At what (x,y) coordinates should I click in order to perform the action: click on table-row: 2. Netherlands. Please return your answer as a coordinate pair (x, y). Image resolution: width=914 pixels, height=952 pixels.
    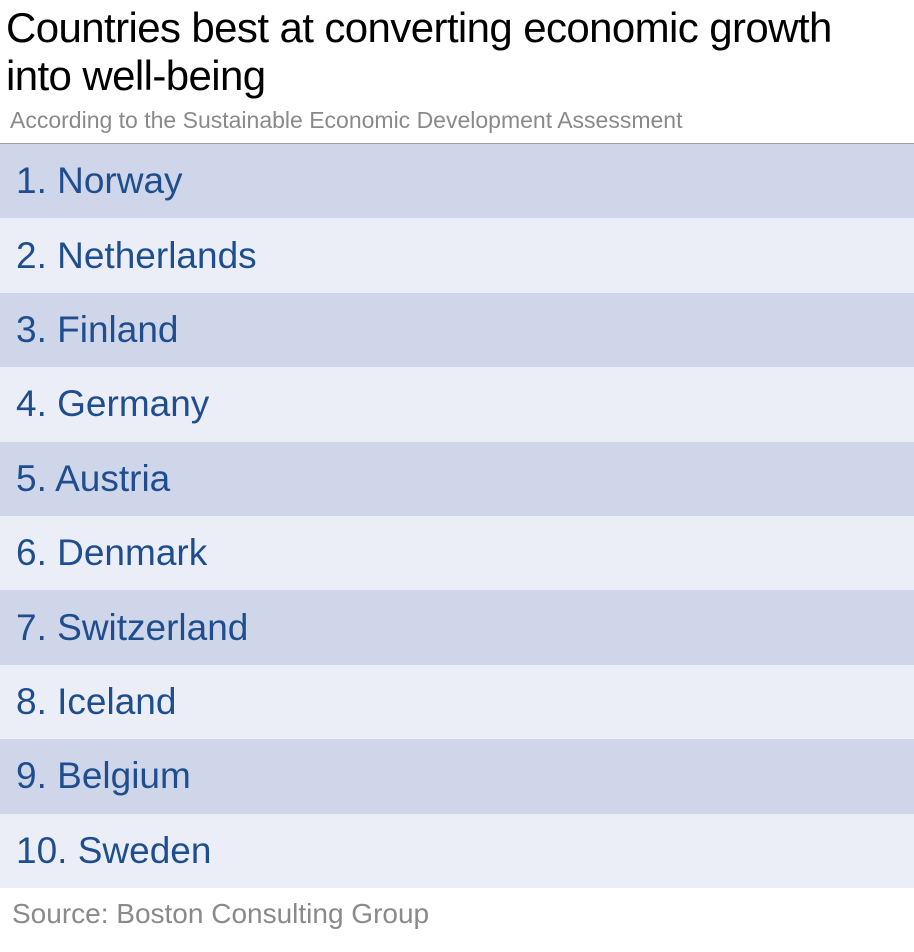
    Looking at the image, I should click on (457, 255).